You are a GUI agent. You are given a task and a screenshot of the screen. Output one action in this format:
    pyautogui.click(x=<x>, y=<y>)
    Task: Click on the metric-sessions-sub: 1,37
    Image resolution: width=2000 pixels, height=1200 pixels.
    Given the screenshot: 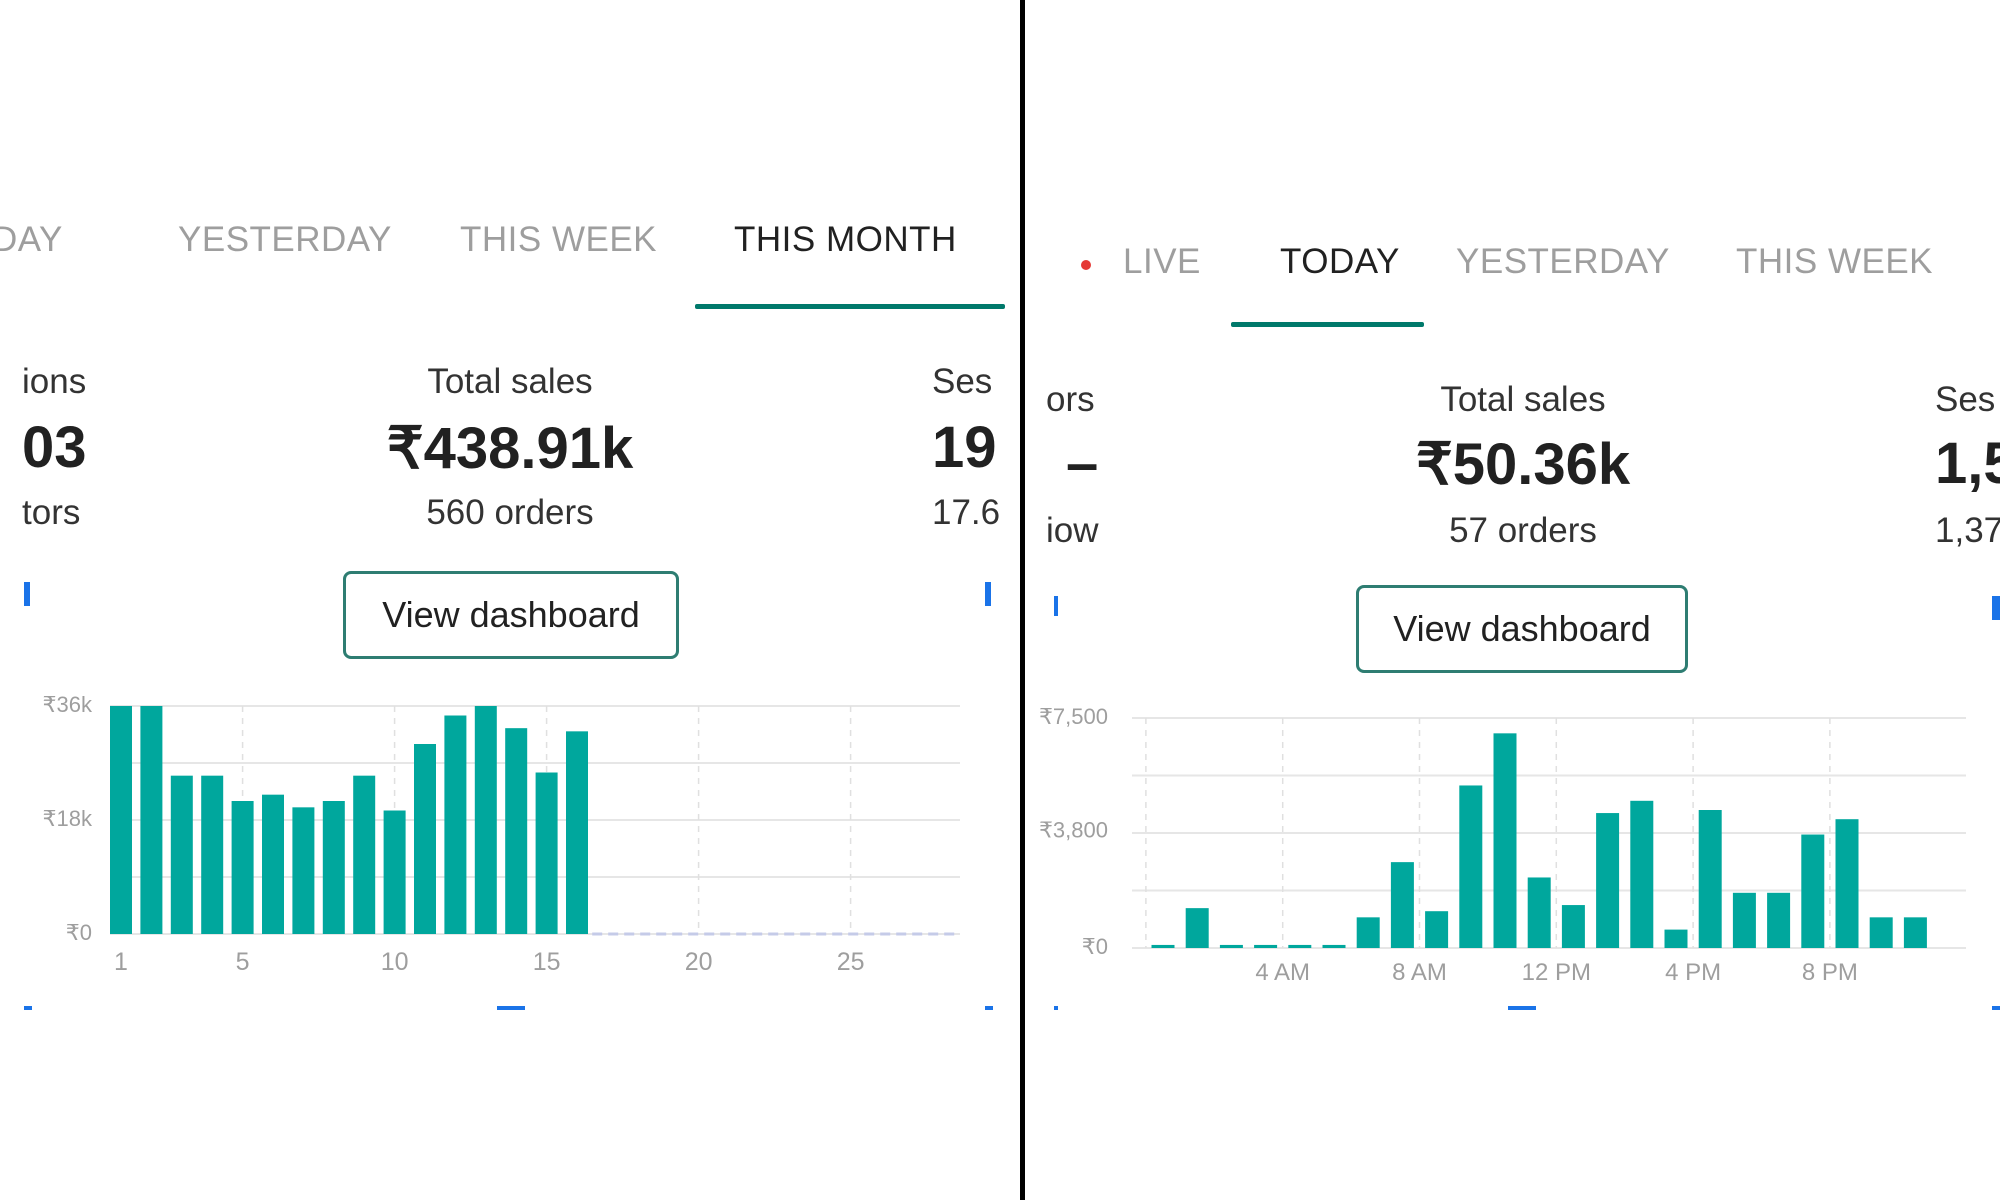 What is the action you would take?
    pyautogui.click(x=1967, y=530)
    